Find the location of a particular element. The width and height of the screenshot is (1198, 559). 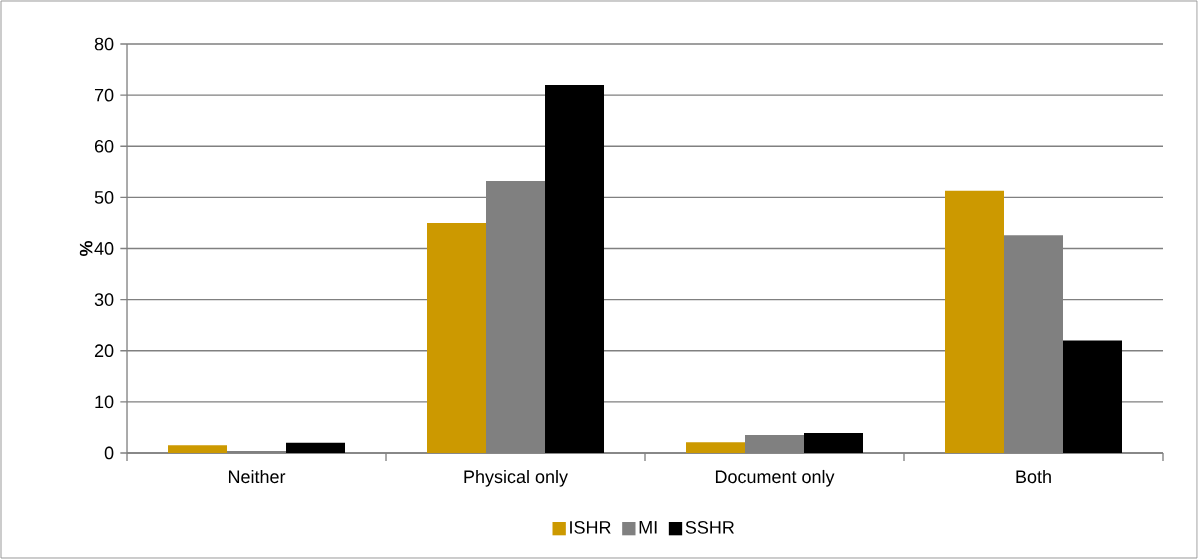

y-tick-label: 0 is located at coordinates (109, 453).